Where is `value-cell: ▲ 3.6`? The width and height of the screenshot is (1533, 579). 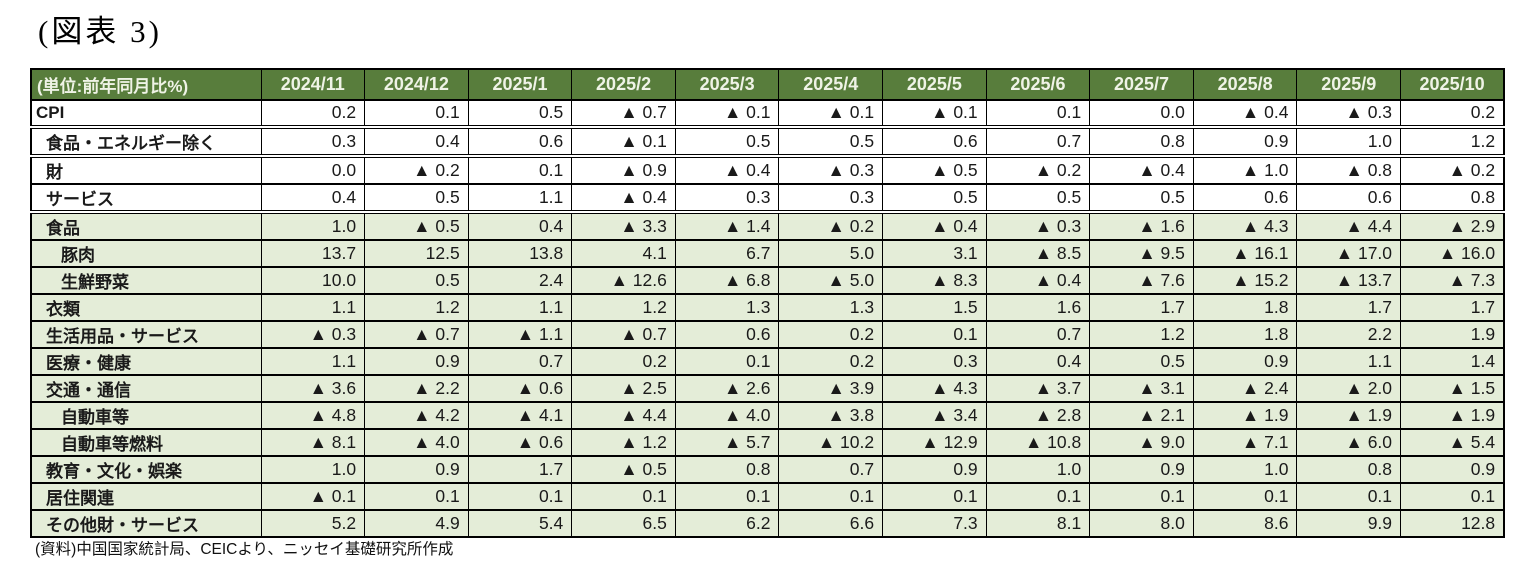
value-cell: ▲ 3.6 is located at coordinates (313, 388).